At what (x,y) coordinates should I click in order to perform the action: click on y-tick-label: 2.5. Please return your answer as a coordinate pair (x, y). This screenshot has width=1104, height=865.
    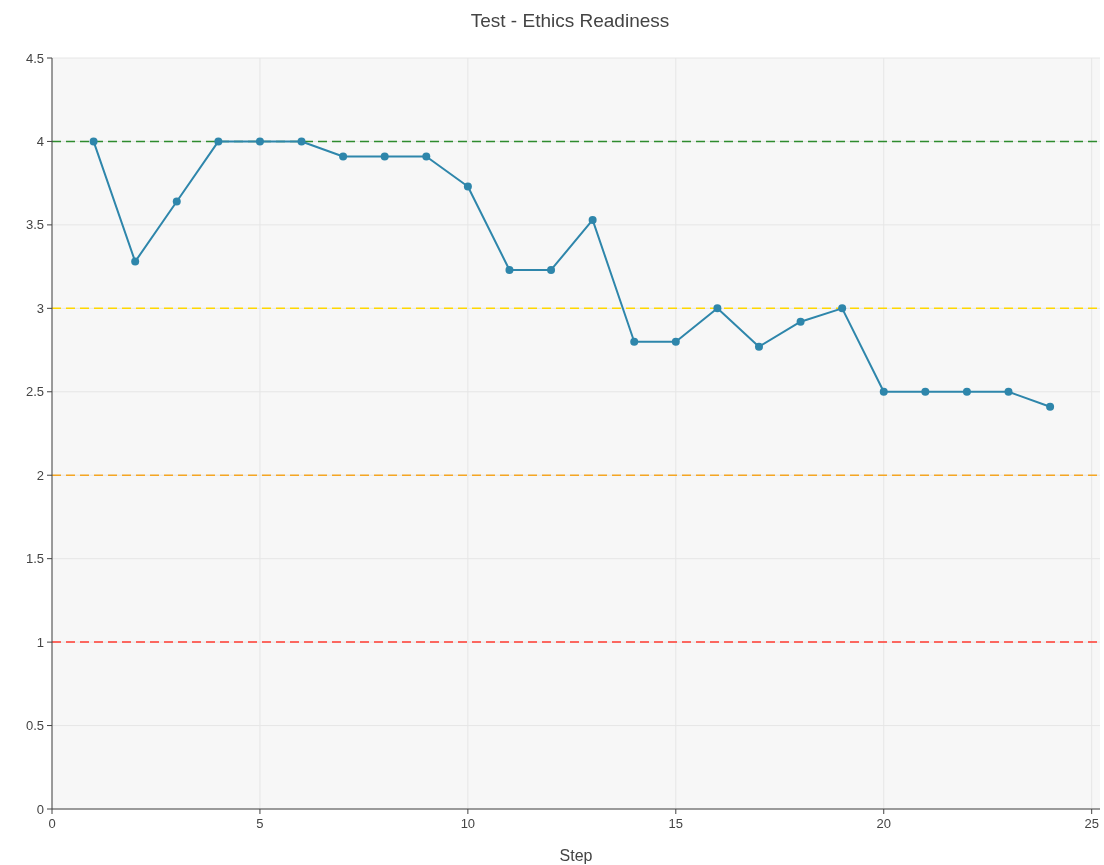
    Looking at the image, I should click on (34, 392).